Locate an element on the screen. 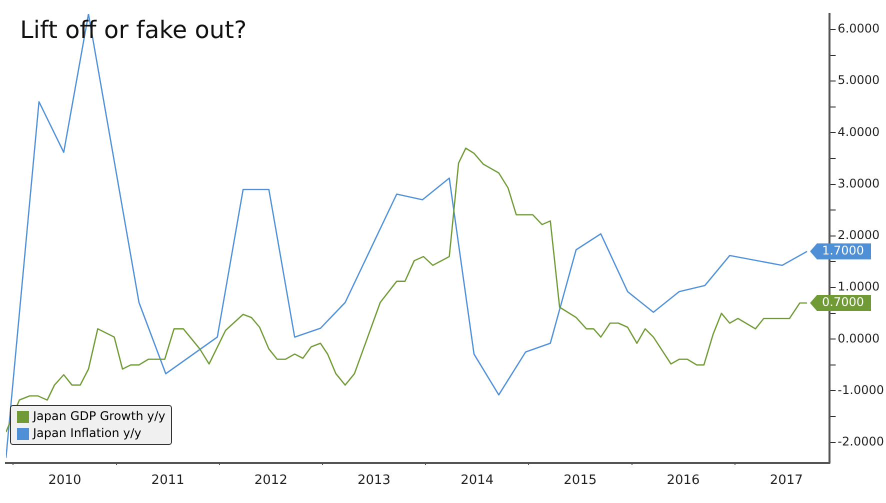 The height and width of the screenshot is (503, 886). legend-label: Japan GDP Growth y/y is located at coordinates (99, 416).